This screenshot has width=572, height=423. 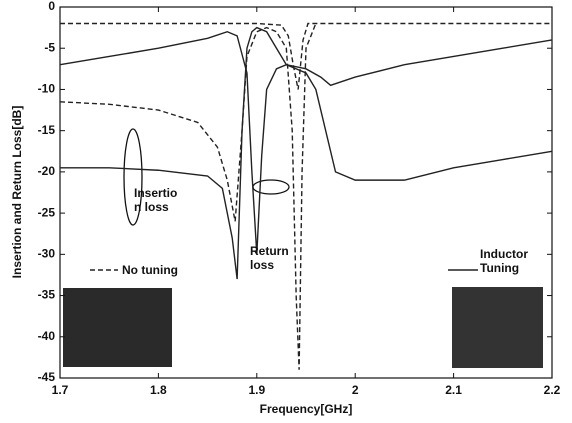 What do you see at coordinates (158, 390) in the screenshot?
I see `x-tick-label: 1.8` at bounding box center [158, 390].